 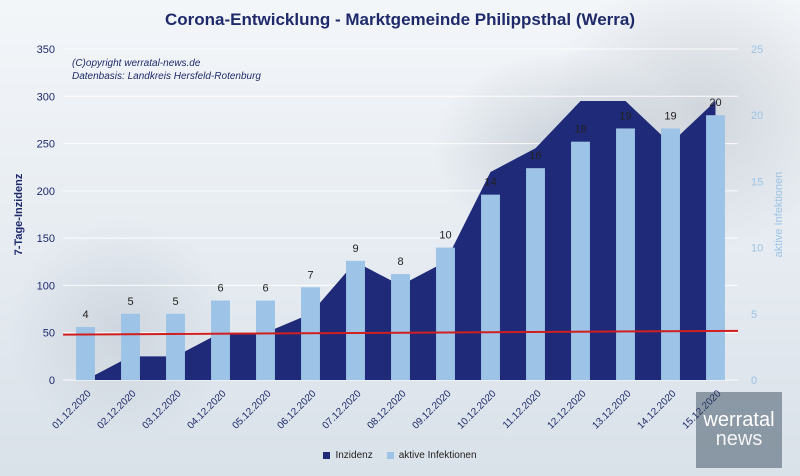 What do you see at coordinates (136, 63) in the screenshot?
I see `copyright-text: (C)opyright werratal-news.de` at bounding box center [136, 63].